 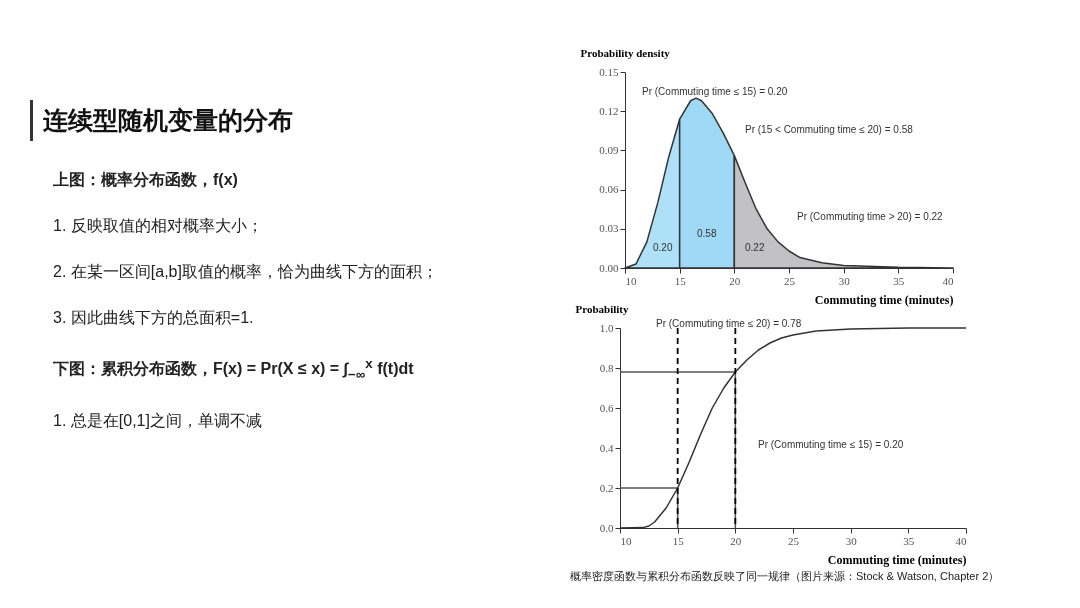 What do you see at coordinates (246, 272) in the screenshot?
I see `text: 2. 在某一区间[a,b]取值的概率，恰为曲线下方的面积；` at bounding box center [246, 272].